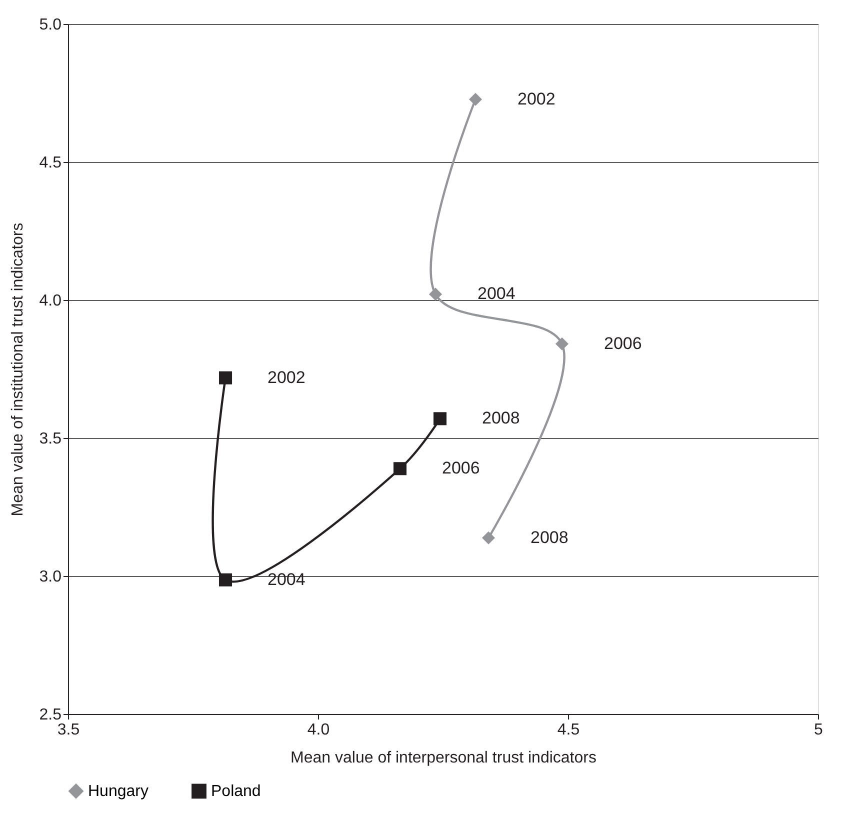  Describe the element at coordinates (568, 730) in the screenshot. I see `x-tick-label: 4.5` at that location.